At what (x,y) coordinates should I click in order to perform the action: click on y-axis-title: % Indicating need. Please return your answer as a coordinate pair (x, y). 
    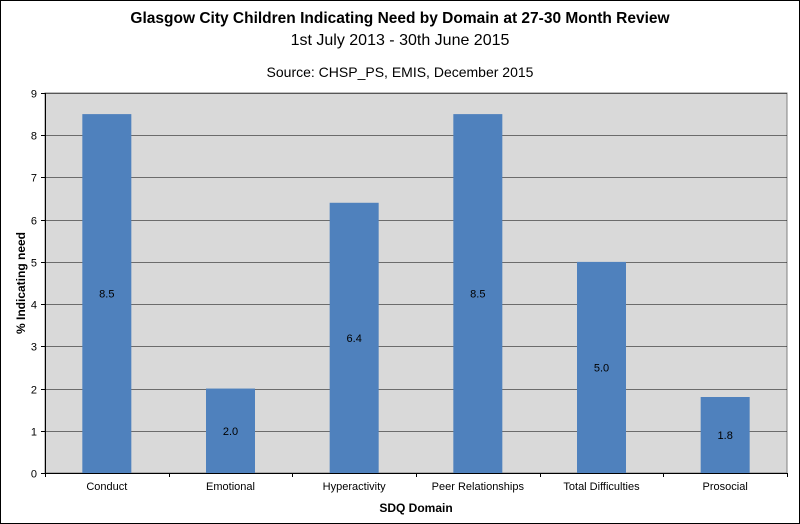
    Looking at the image, I should click on (21, 283).